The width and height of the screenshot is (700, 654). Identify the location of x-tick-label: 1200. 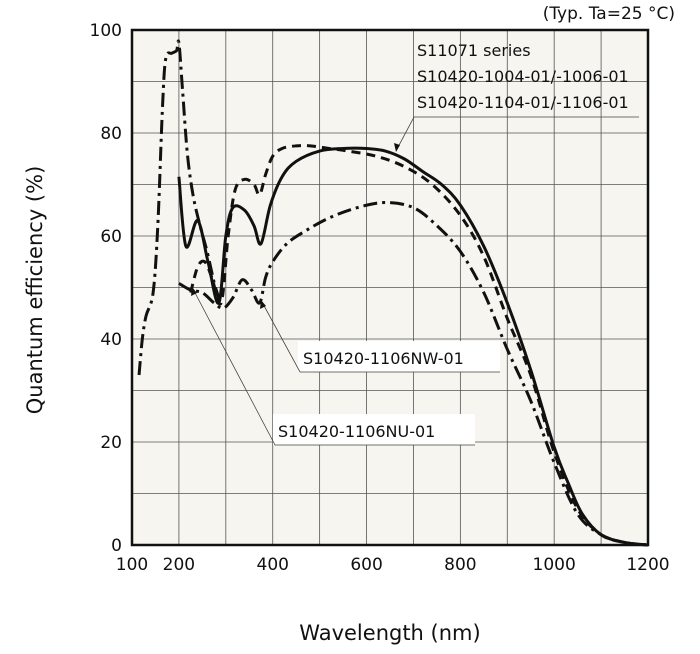
(647, 565).